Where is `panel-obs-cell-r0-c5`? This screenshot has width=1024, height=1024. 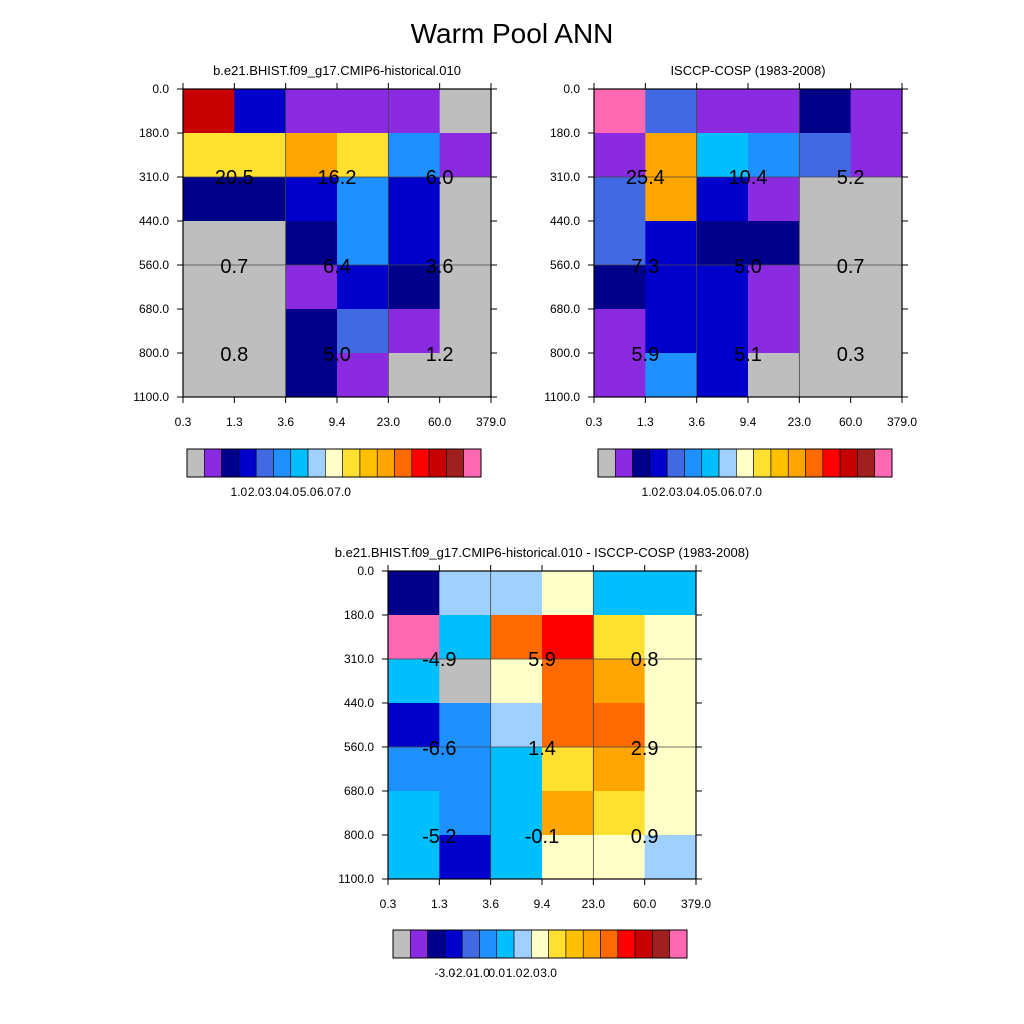
panel-obs-cell-r0-c5 is located at coordinates (876, 111).